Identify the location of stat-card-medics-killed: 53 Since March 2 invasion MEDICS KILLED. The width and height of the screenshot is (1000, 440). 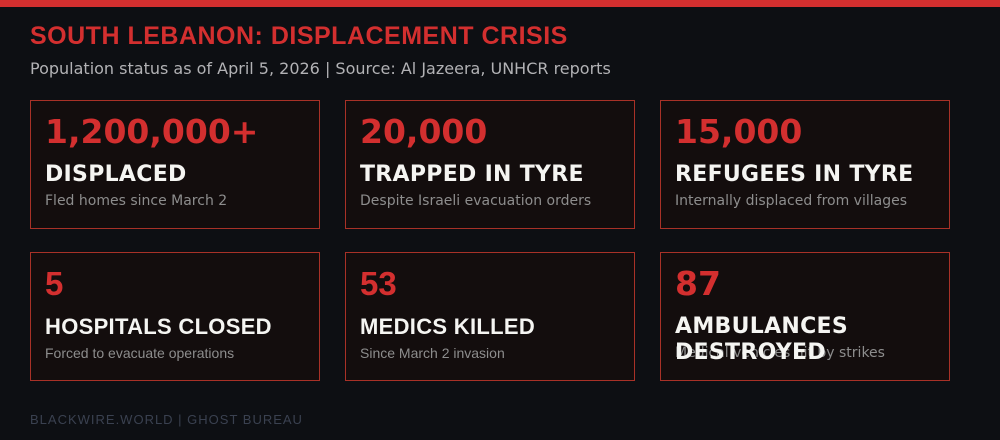
(490, 316).